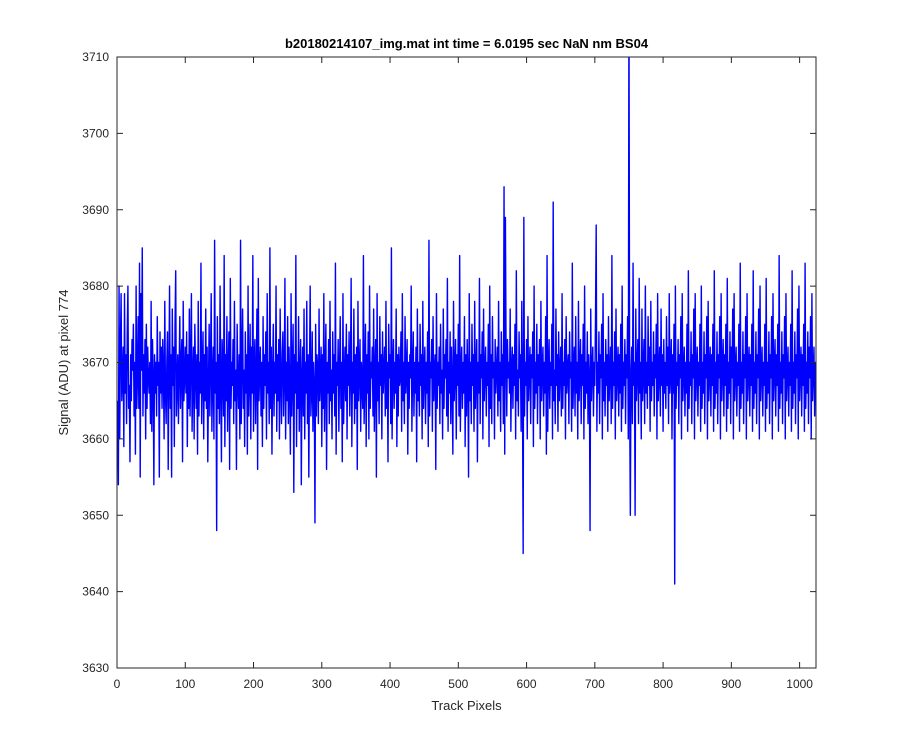 This screenshot has height=755, width=900. Describe the element at coordinates (322, 684) in the screenshot. I see `x-tick-label: 300` at that location.